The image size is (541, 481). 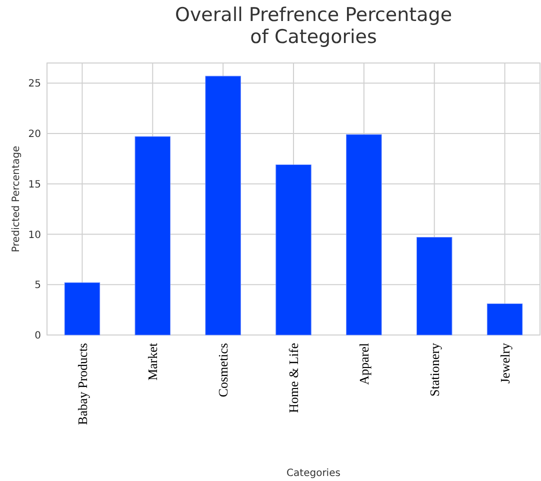 What do you see at coordinates (82, 384) in the screenshot?
I see `x-tick-label: Babay Products` at bounding box center [82, 384].